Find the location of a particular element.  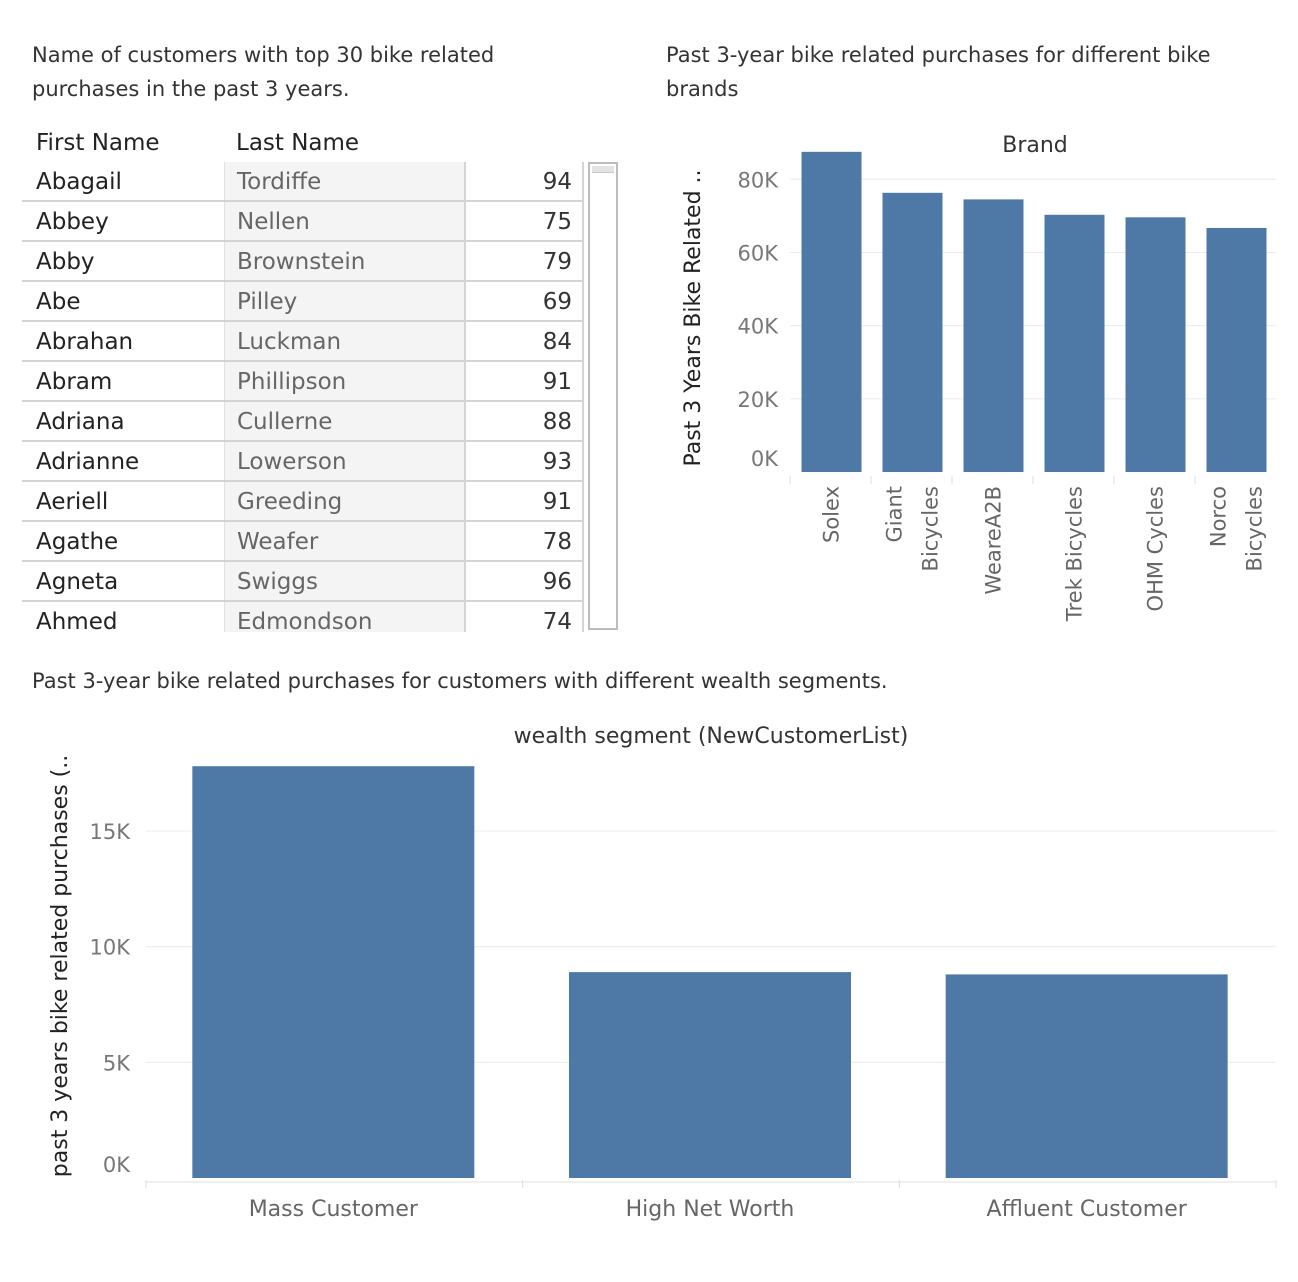

first-name-cell: Abagail is located at coordinates (123, 181).